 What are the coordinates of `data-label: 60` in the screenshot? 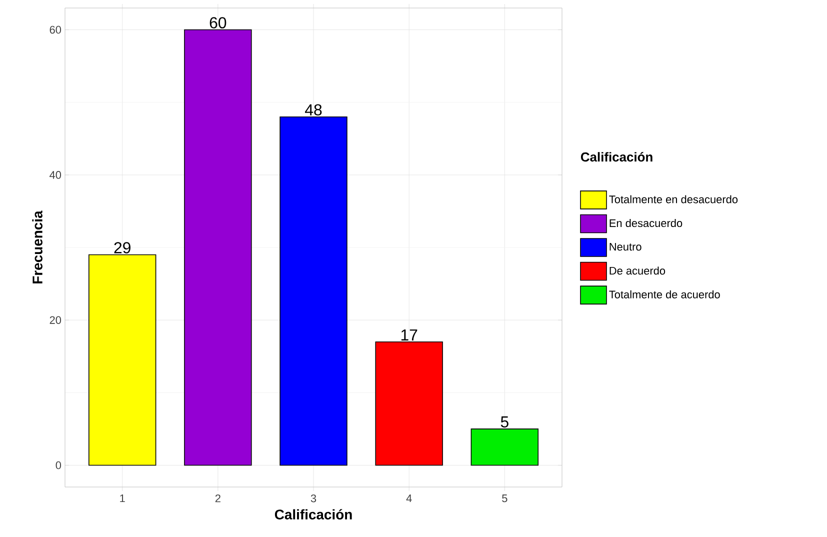 It's located at (218, 22).